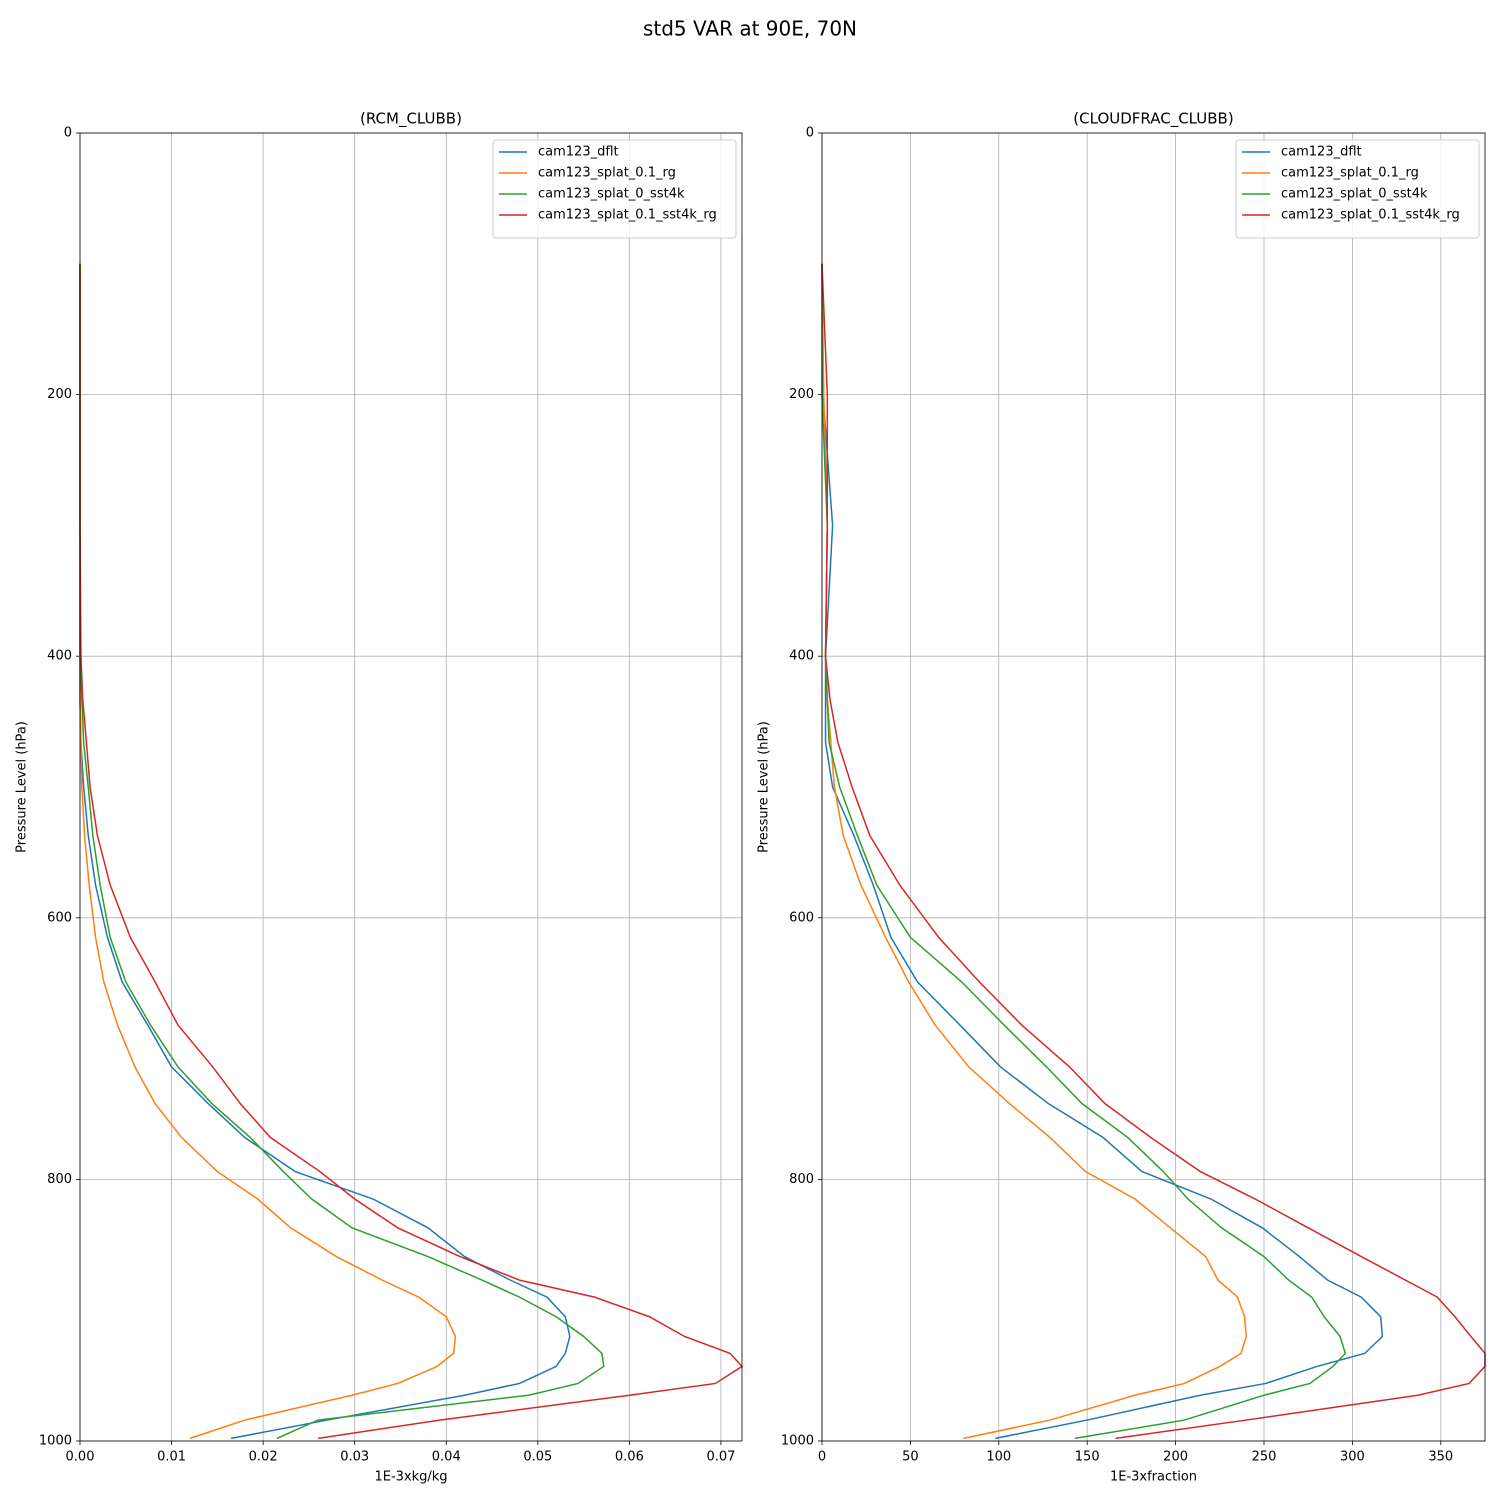  Describe the element at coordinates (1175, 1457) in the screenshot. I see `x-tick-label: 200` at that location.